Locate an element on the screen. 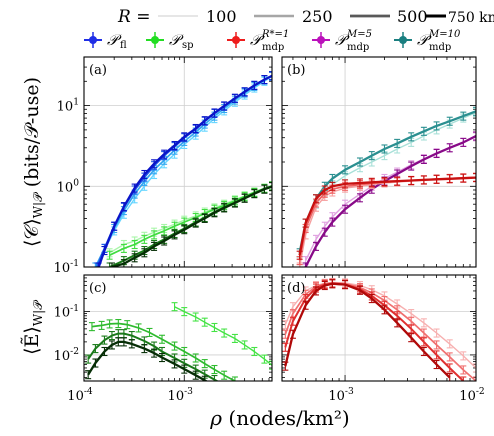  series-line-sp-R500 is located at coordinates (153, 356).